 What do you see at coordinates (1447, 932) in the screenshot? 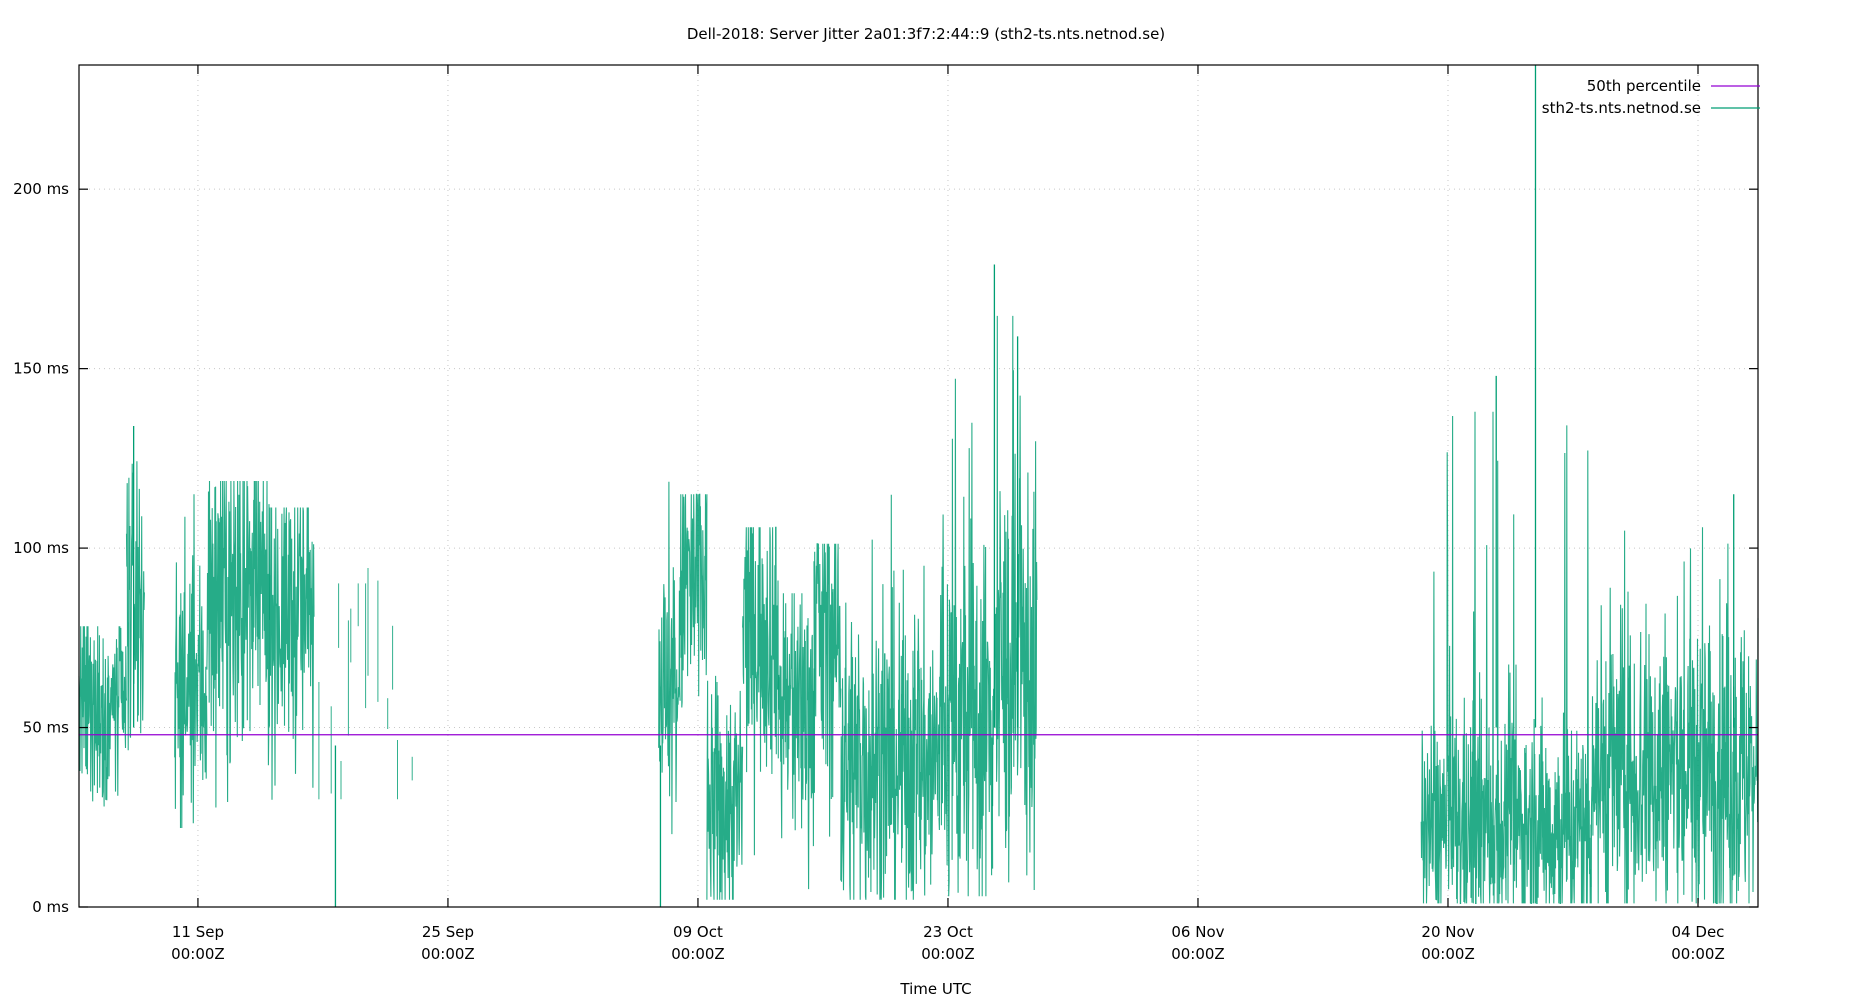
I see `x-tick-label-date: 20 Nov` at bounding box center [1447, 932].